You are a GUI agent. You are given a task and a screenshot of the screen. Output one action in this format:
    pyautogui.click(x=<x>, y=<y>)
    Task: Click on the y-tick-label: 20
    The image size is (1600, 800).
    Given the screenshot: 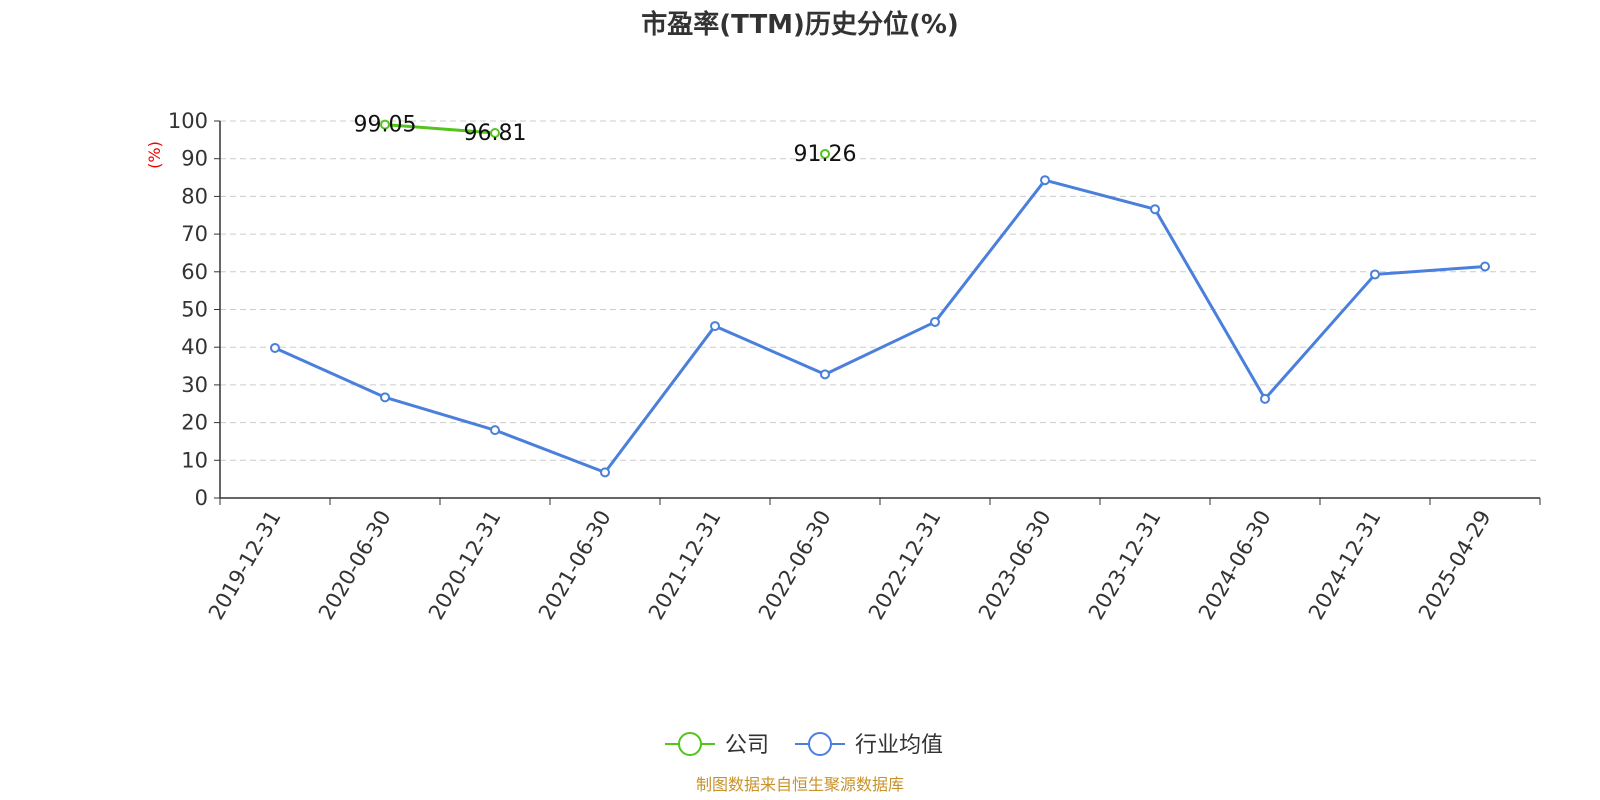 What is the action you would take?
    pyautogui.click(x=194, y=423)
    